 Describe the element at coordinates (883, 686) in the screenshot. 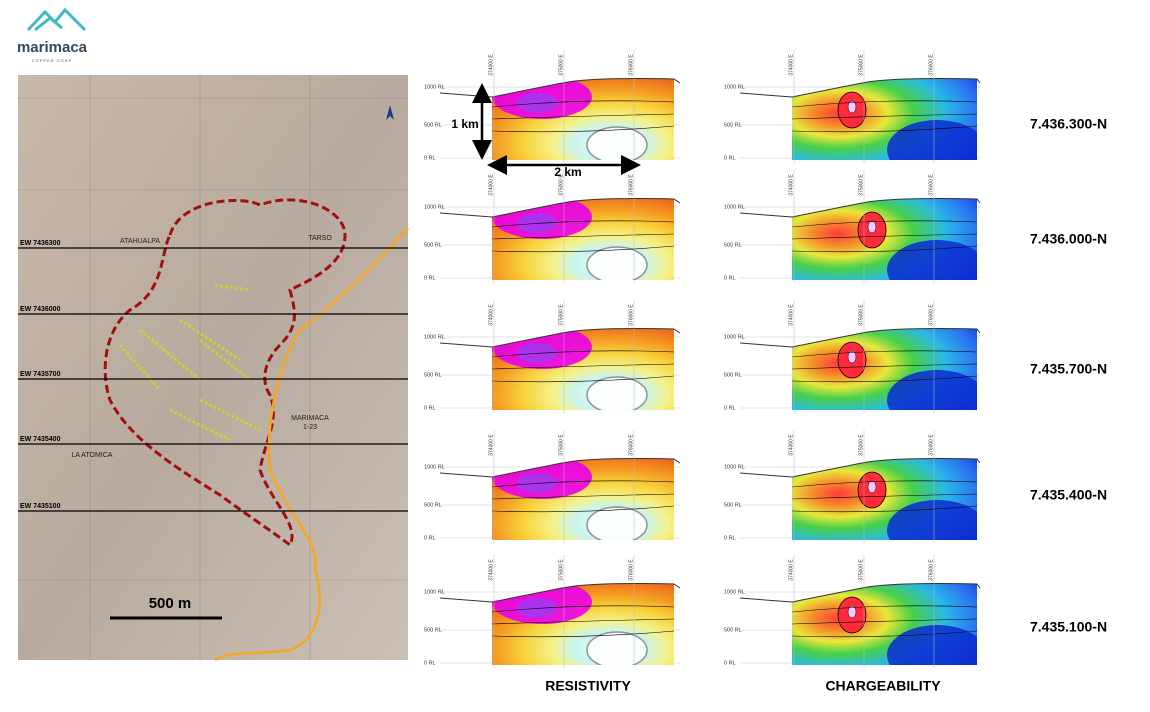

I see `column-heading: CHARGEABILITY` at that location.